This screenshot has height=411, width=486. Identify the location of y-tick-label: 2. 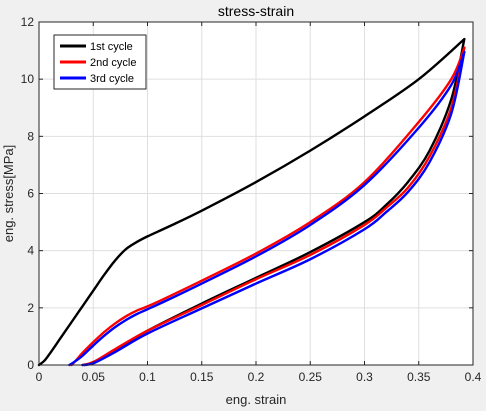
(30, 308).